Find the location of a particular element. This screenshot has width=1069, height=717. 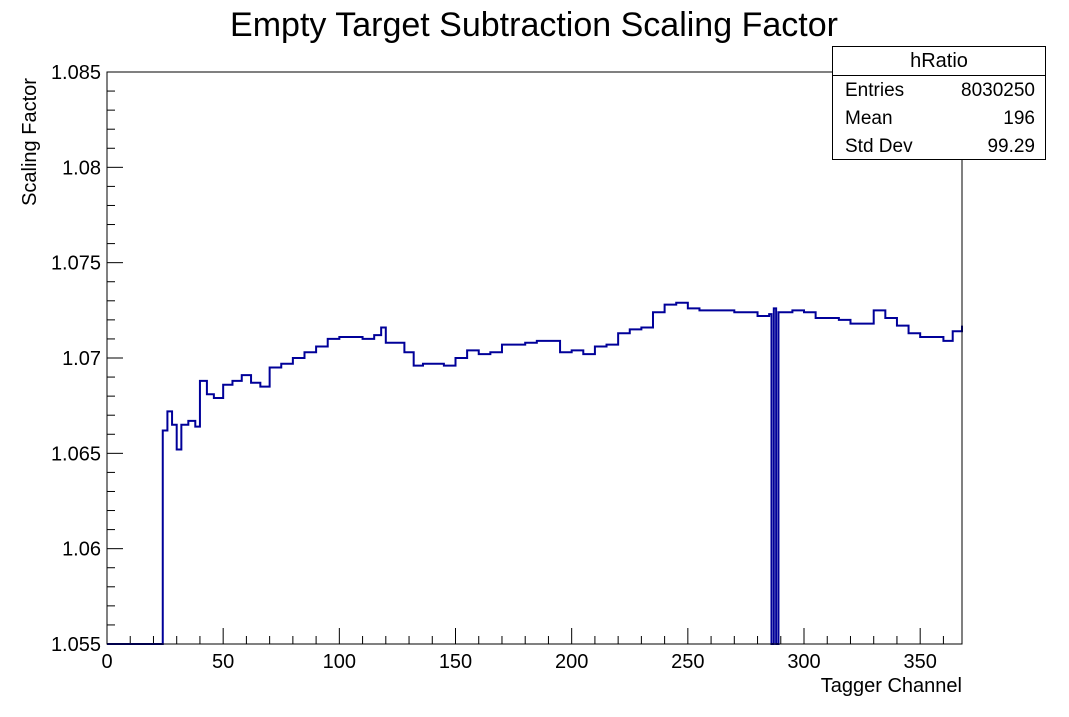

y-tick-label: 1.08 is located at coordinates (81, 168).